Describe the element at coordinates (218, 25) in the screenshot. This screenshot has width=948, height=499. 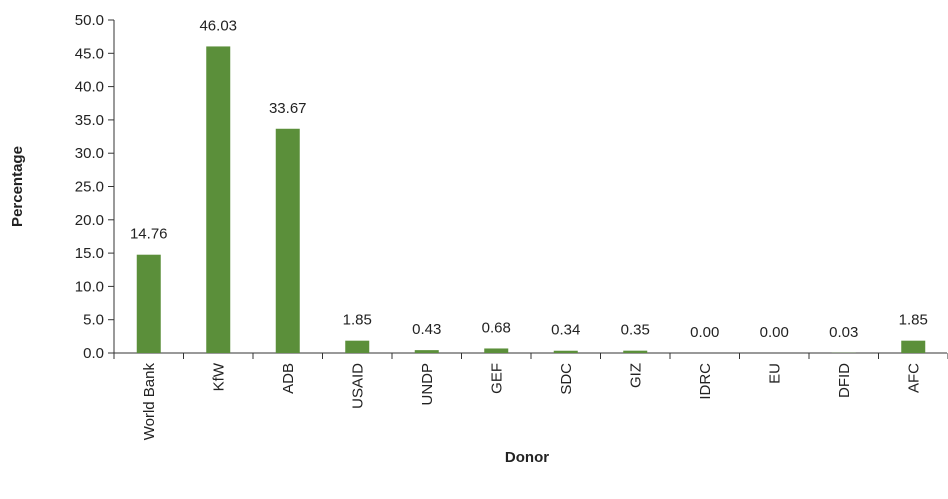
I see `data-label: 46.03` at that location.